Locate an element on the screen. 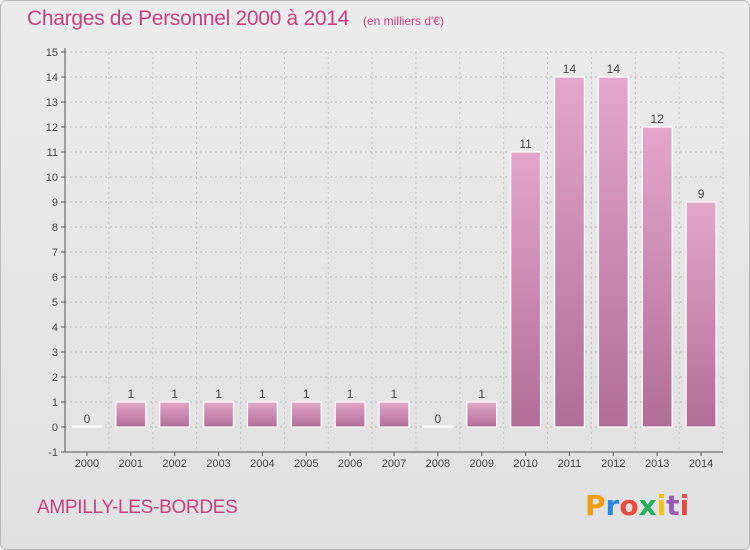 This screenshot has height=550, width=750. bar-2003 is located at coordinates (219, 414).